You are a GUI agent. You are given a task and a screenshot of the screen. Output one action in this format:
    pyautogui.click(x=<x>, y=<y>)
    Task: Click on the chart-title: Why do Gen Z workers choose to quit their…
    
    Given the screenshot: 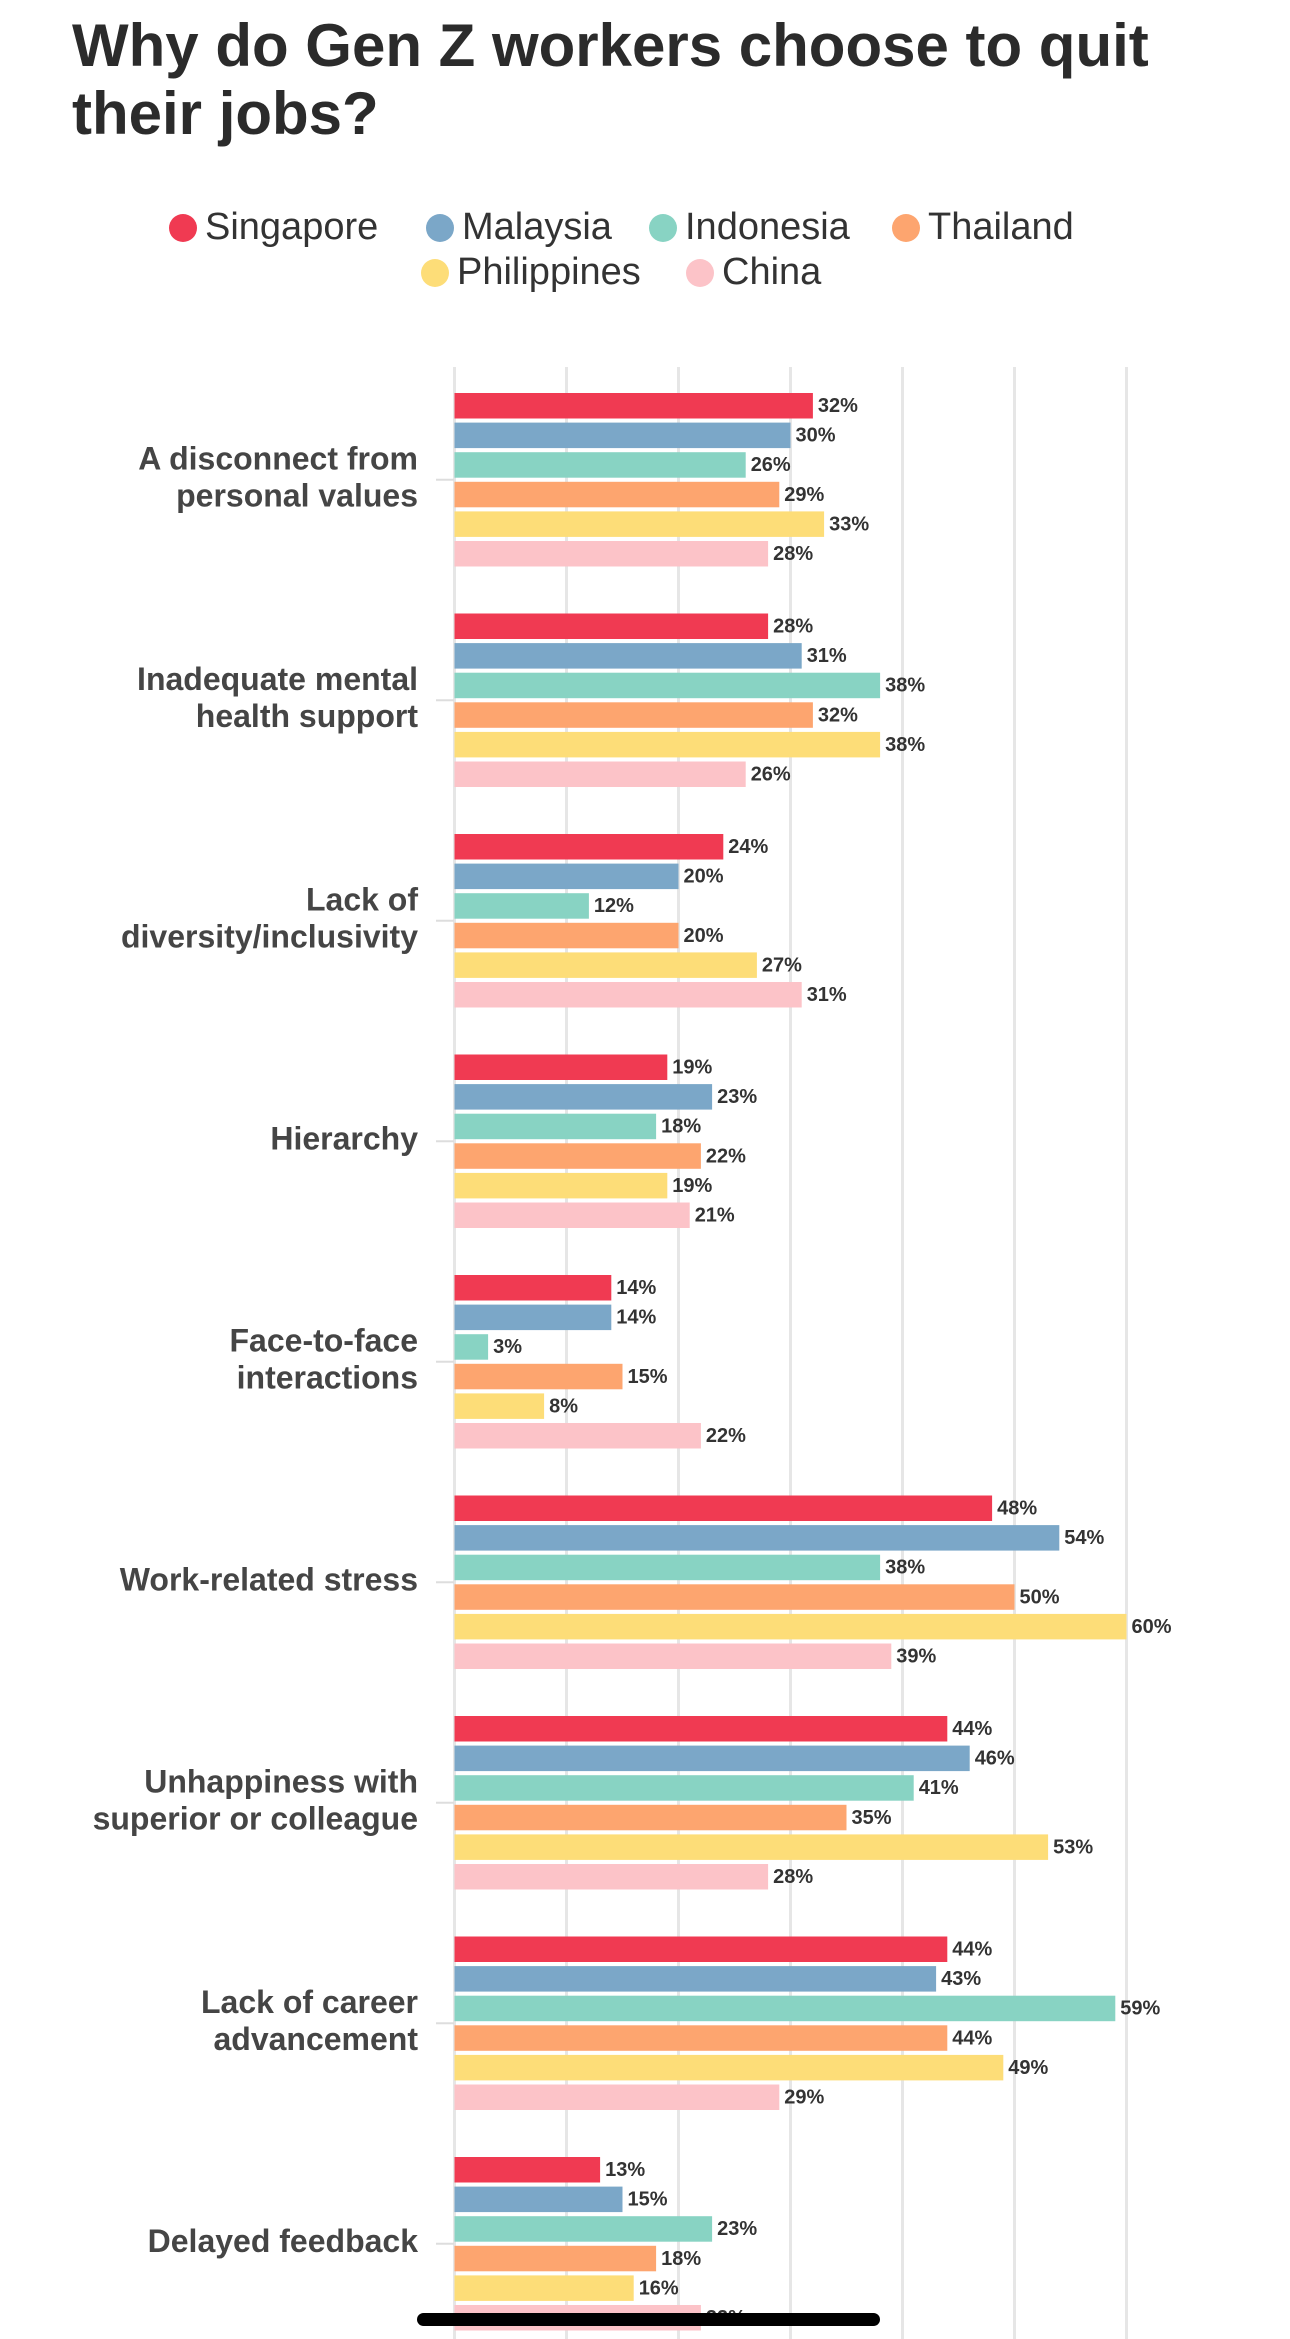 What is the action you would take?
    pyautogui.click(x=610, y=79)
    